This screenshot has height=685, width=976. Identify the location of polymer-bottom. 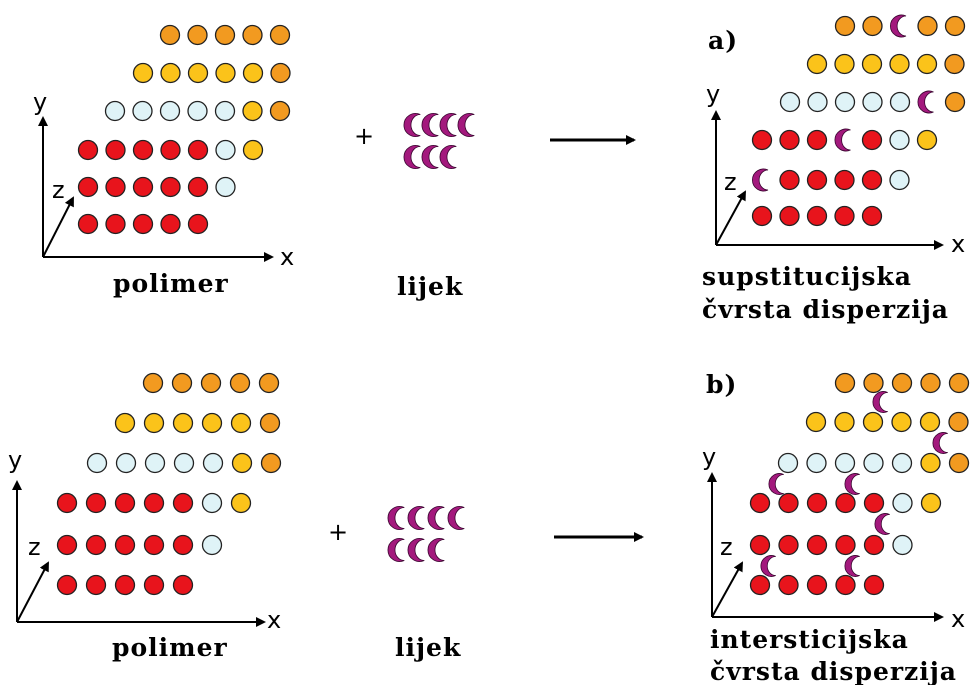
(169, 484).